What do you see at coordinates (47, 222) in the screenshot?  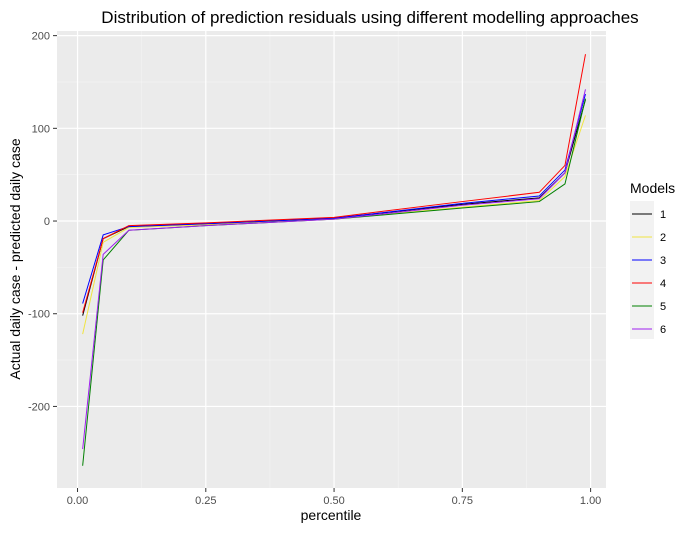 I see `y-tick-label: 0` at bounding box center [47, 222].